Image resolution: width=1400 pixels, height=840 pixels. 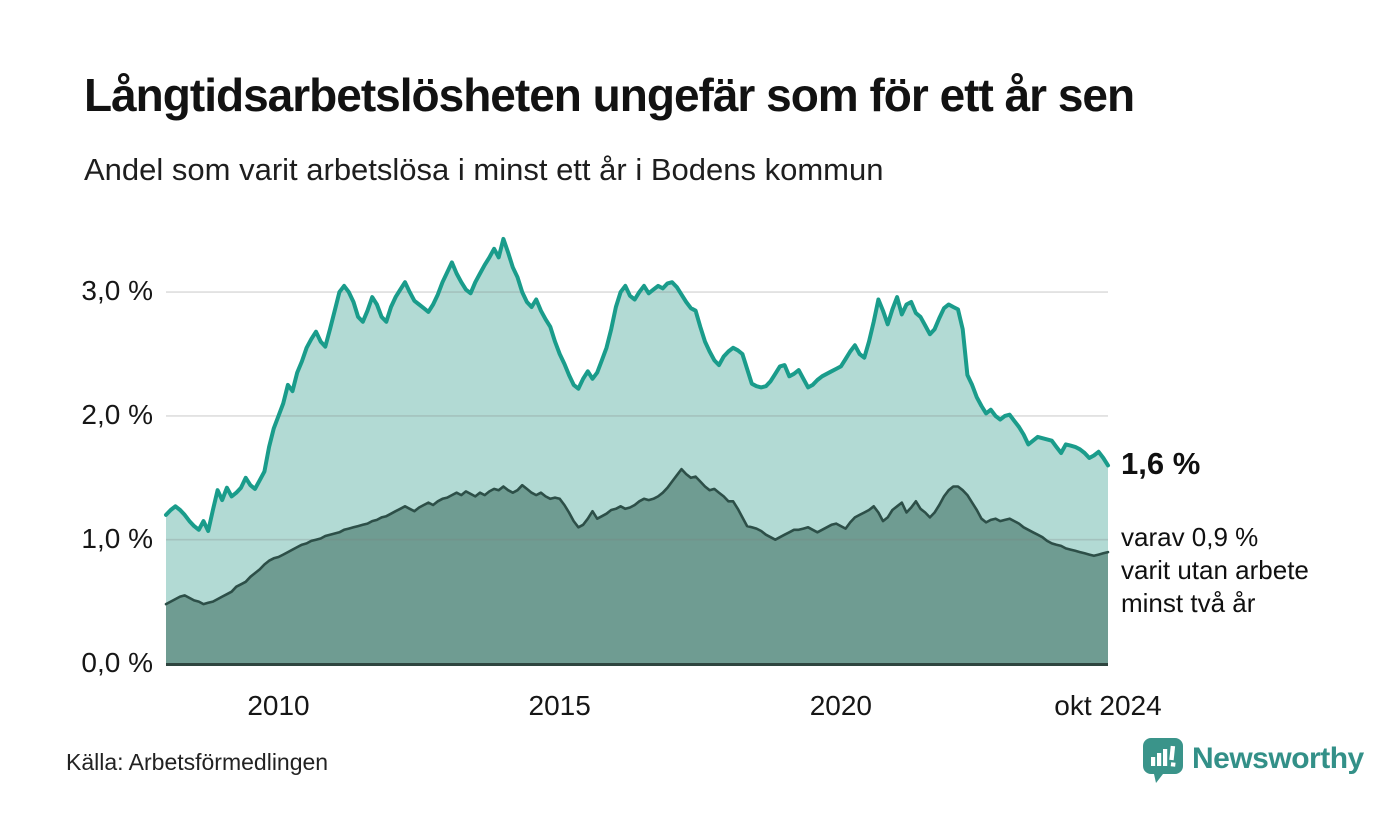 What do you see at coordinates (637, 536) in the screenshot?
I see `secondary-series-line` at bounding box center [637, 536].